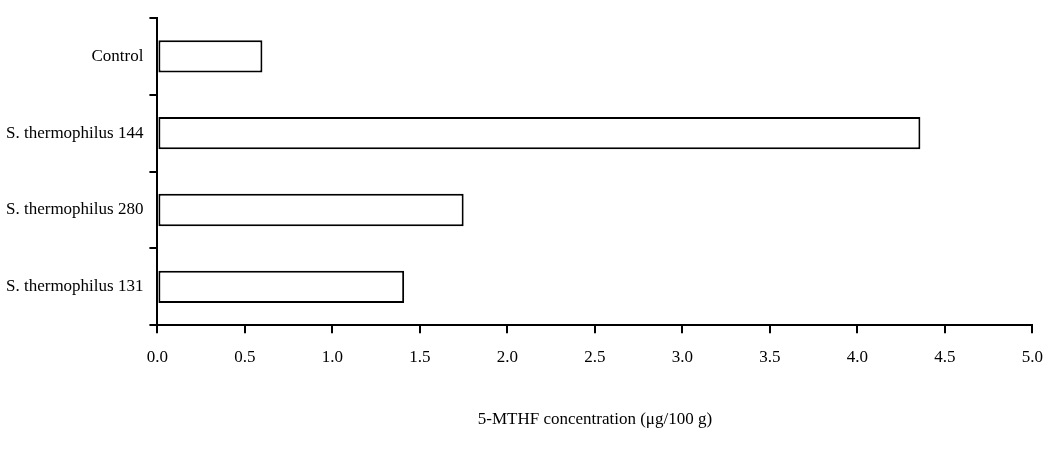 The height and width of the screenshot is (456, 1057). Describe the element at coordinates (157, 356) in the screenshot. I see `x-tick-label: 0.0` at that location.